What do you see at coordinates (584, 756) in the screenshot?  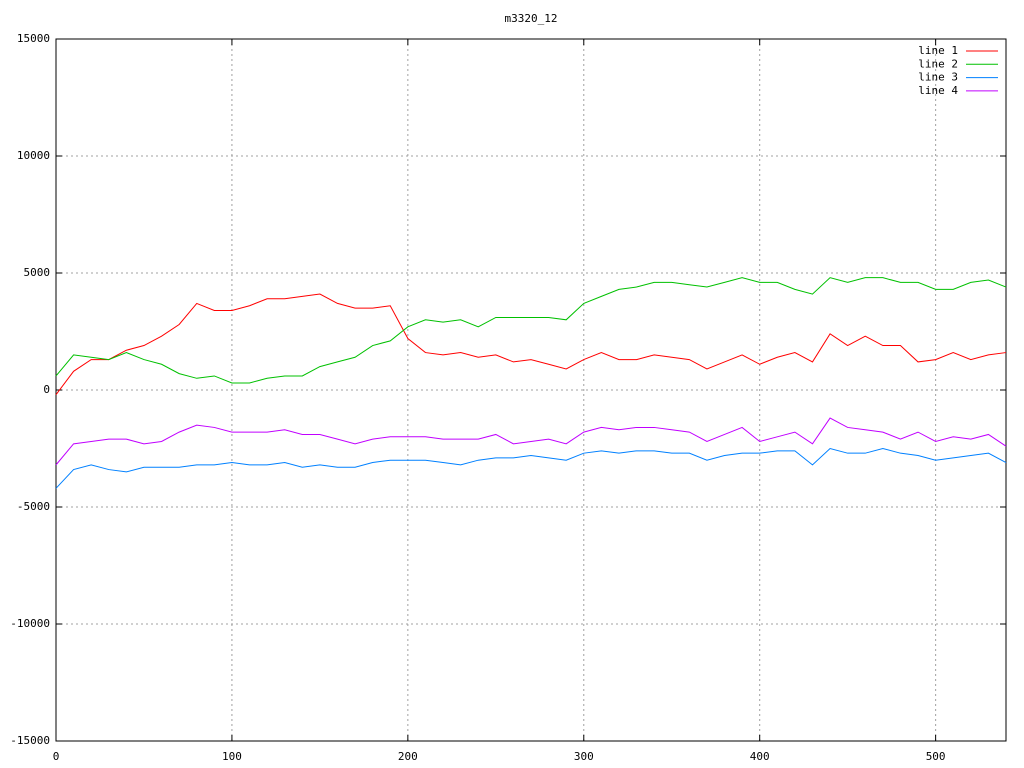 I see `x-tick-label: 300` at bounding box center [584, 756].